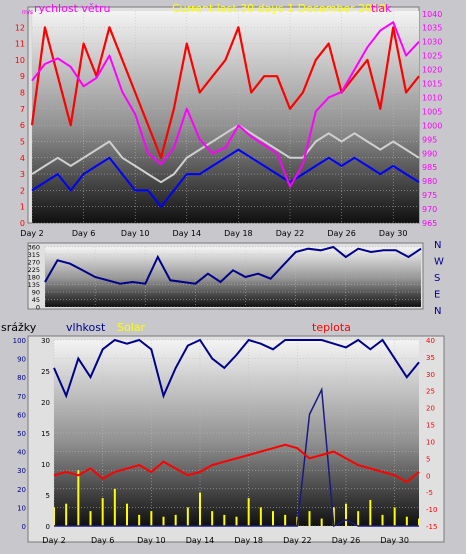 The height and width of the screenshot is (554, 466). I want to click on precipitation-tick: 5, so click(48, 496).